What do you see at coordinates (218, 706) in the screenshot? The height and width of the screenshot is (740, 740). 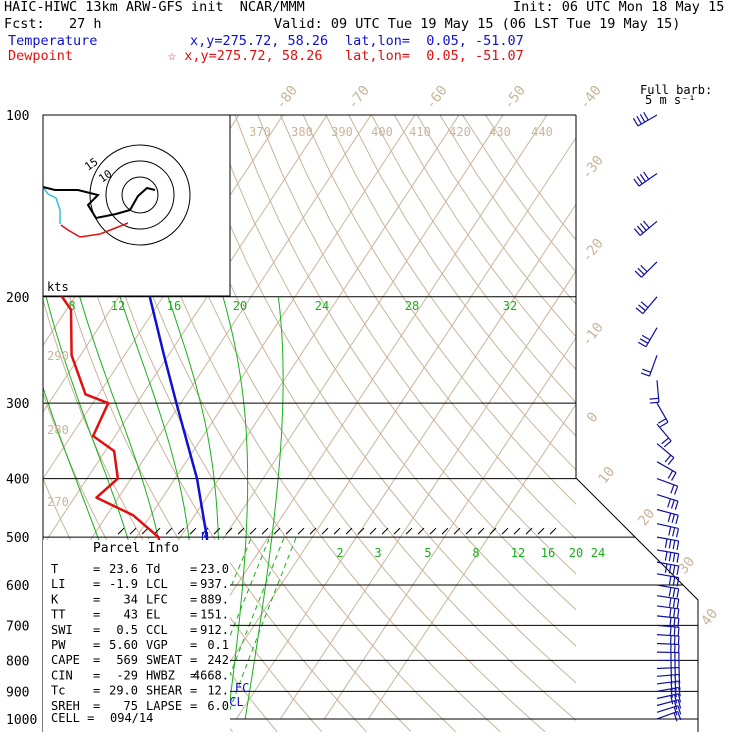 I see `parcel-param-value: 6.0` at bounding box center [218, 706].